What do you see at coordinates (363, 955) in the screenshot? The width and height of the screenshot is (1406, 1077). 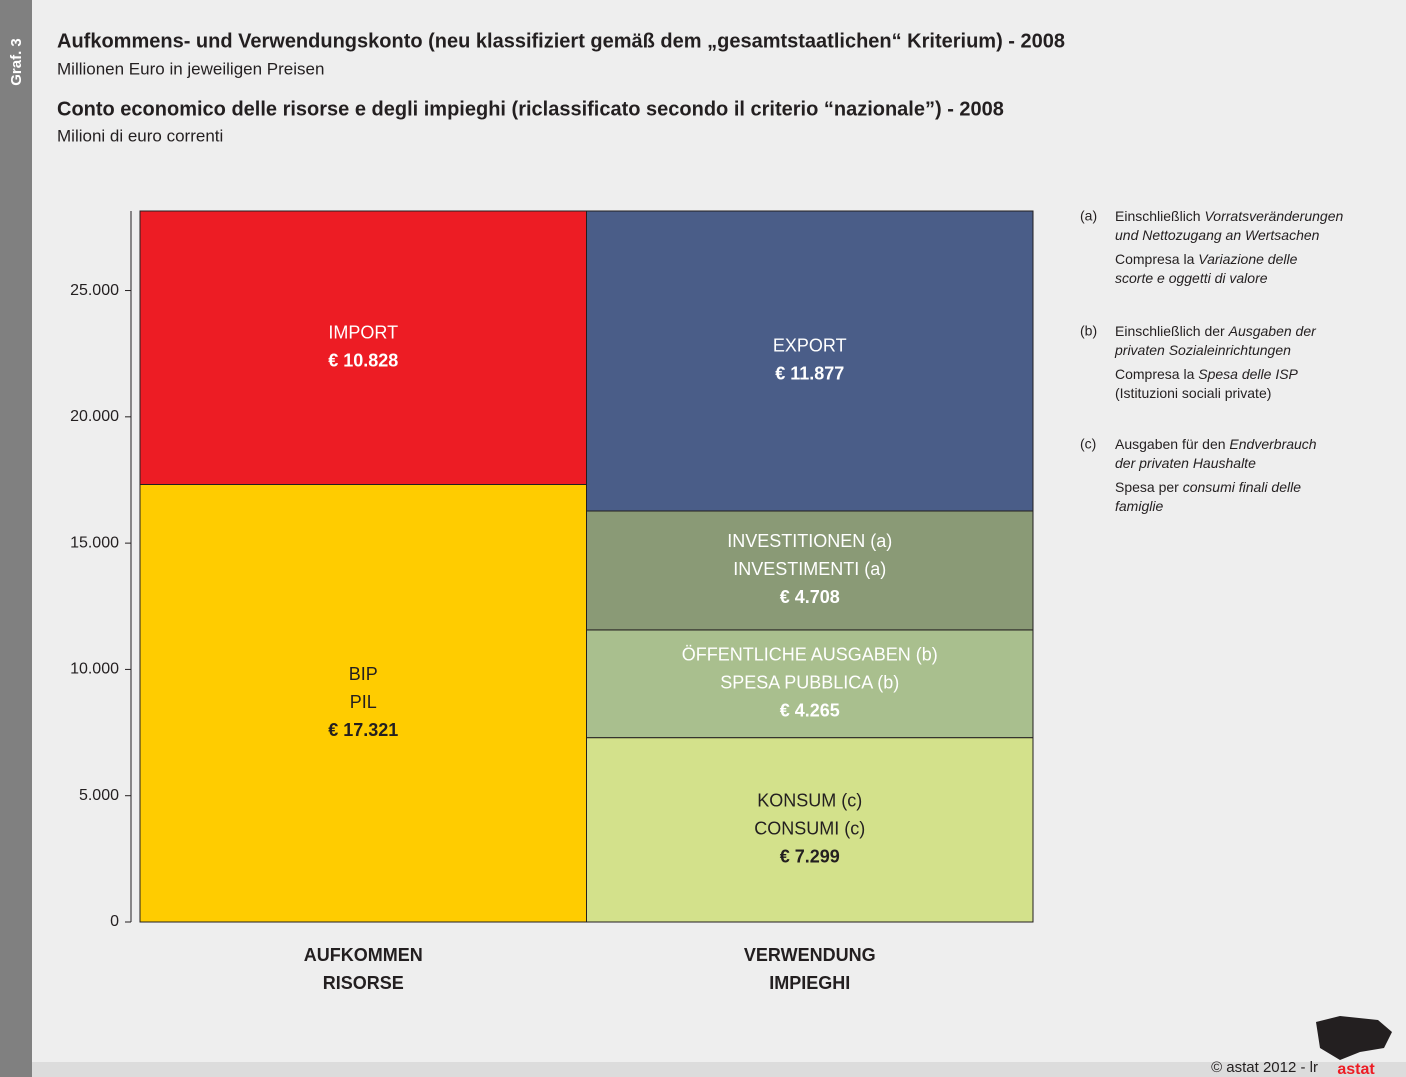 I see `x-tick-label: AUFKOMMEN` at bounding box center [363, 955].